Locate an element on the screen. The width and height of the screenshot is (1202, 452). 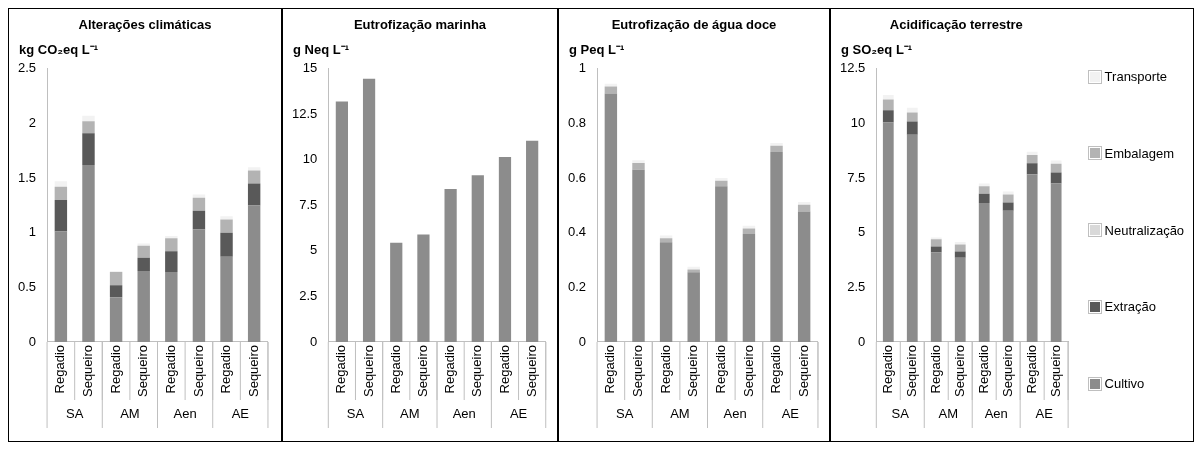
y-tick-label: 10 is located at coordinates (858, 123).